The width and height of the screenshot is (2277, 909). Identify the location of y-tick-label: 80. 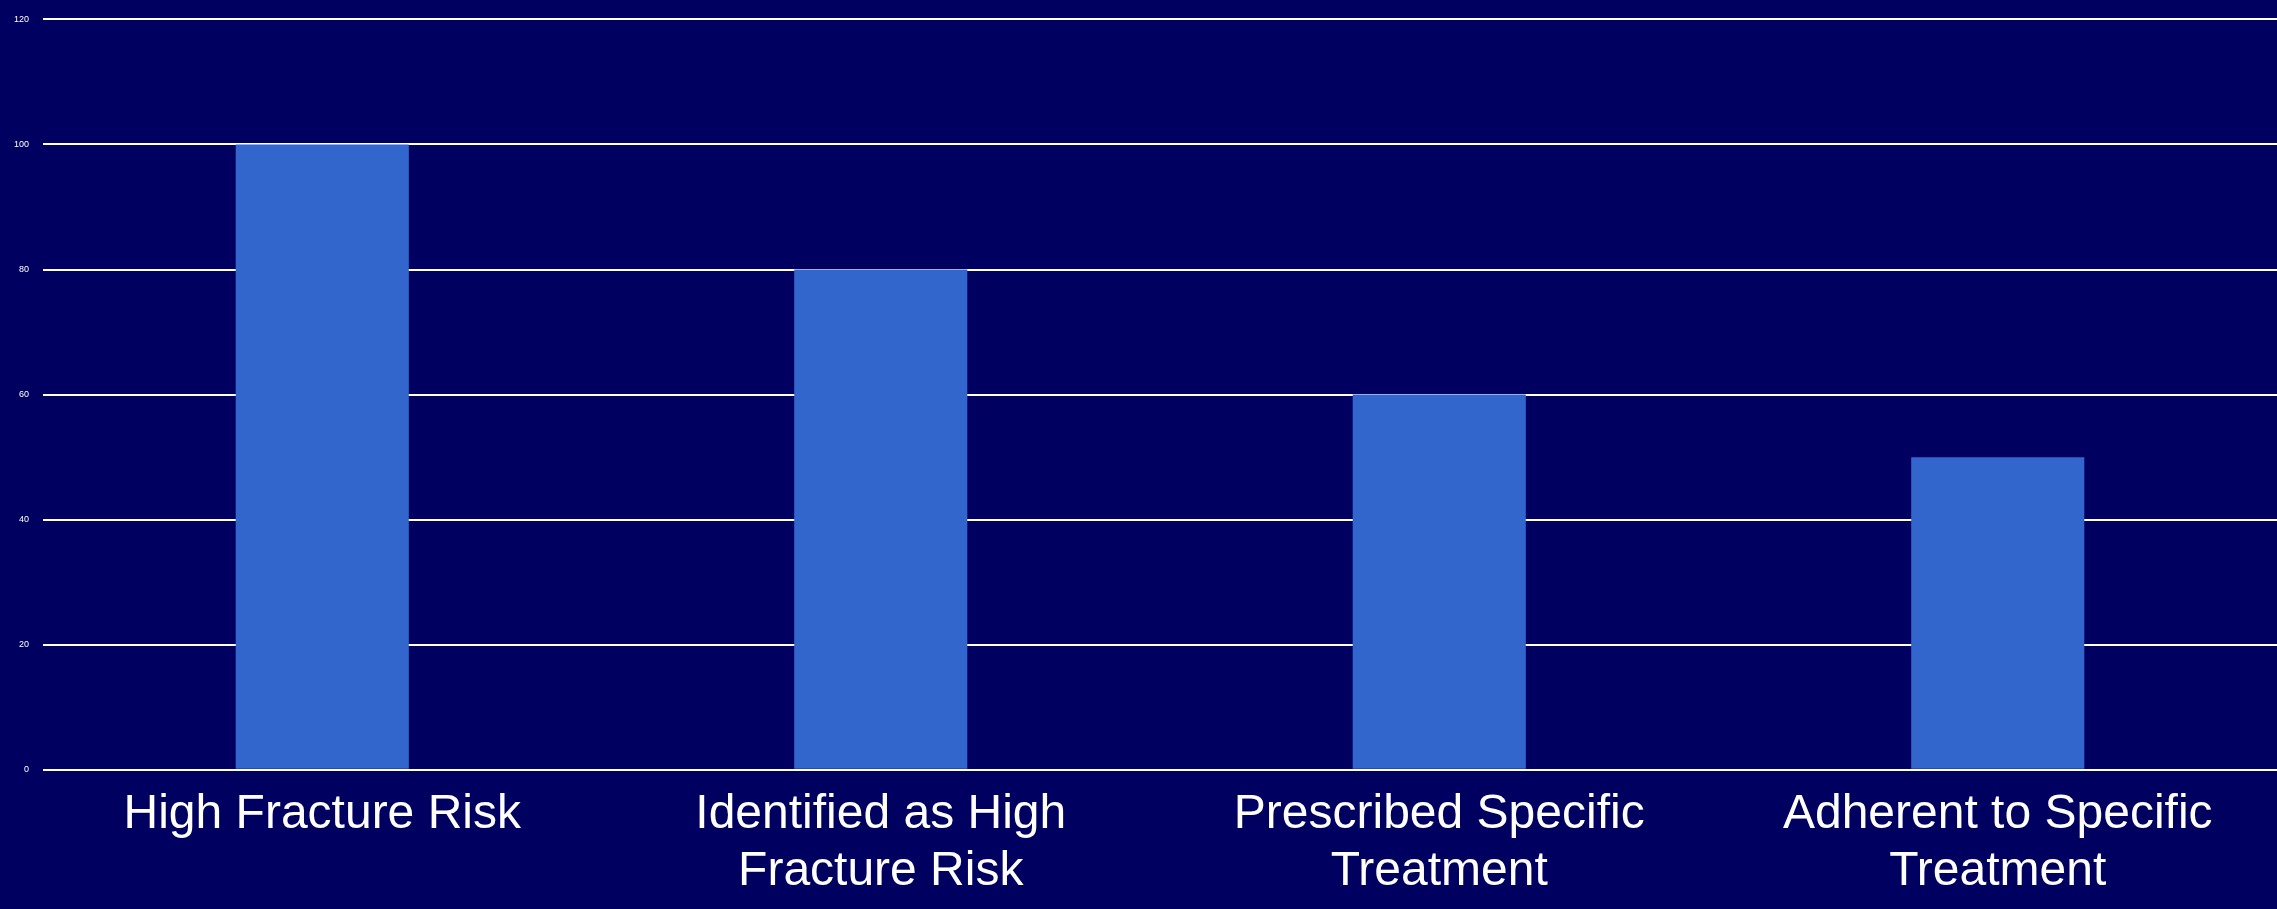
(24, 269).